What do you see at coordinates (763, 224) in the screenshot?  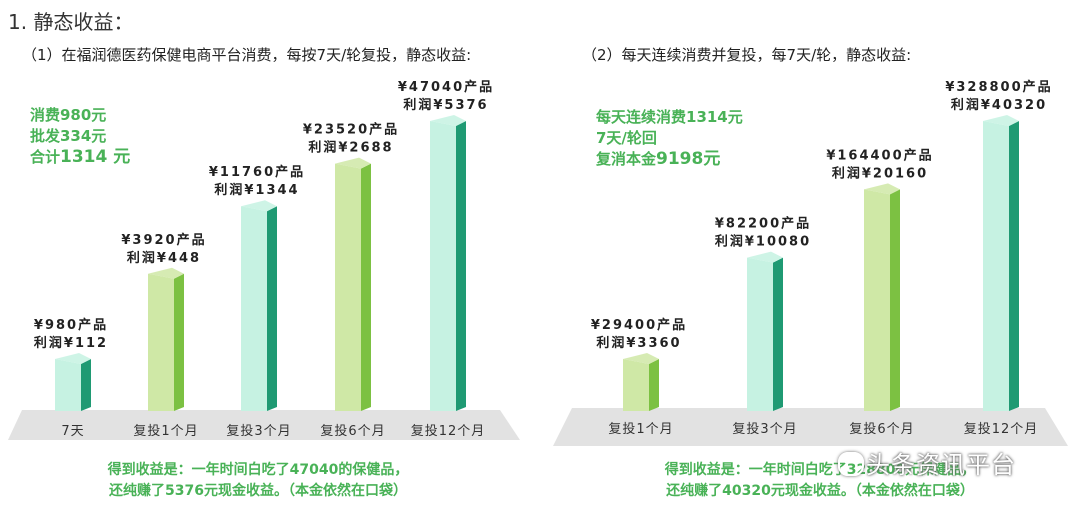 I see `bar-product-label: ¥82200产品` at bounding box center [763, 224].